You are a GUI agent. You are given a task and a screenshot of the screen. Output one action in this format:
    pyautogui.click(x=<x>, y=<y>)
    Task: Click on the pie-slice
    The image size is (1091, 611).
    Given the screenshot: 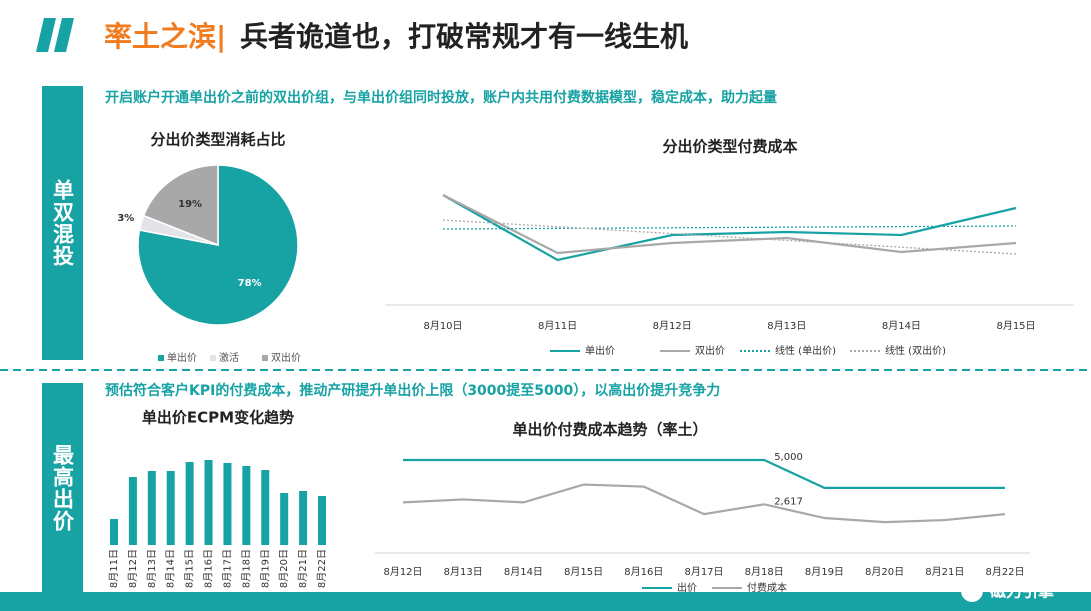 What is the action you would take?
    pyautogui.click(x=180, y=205)
    